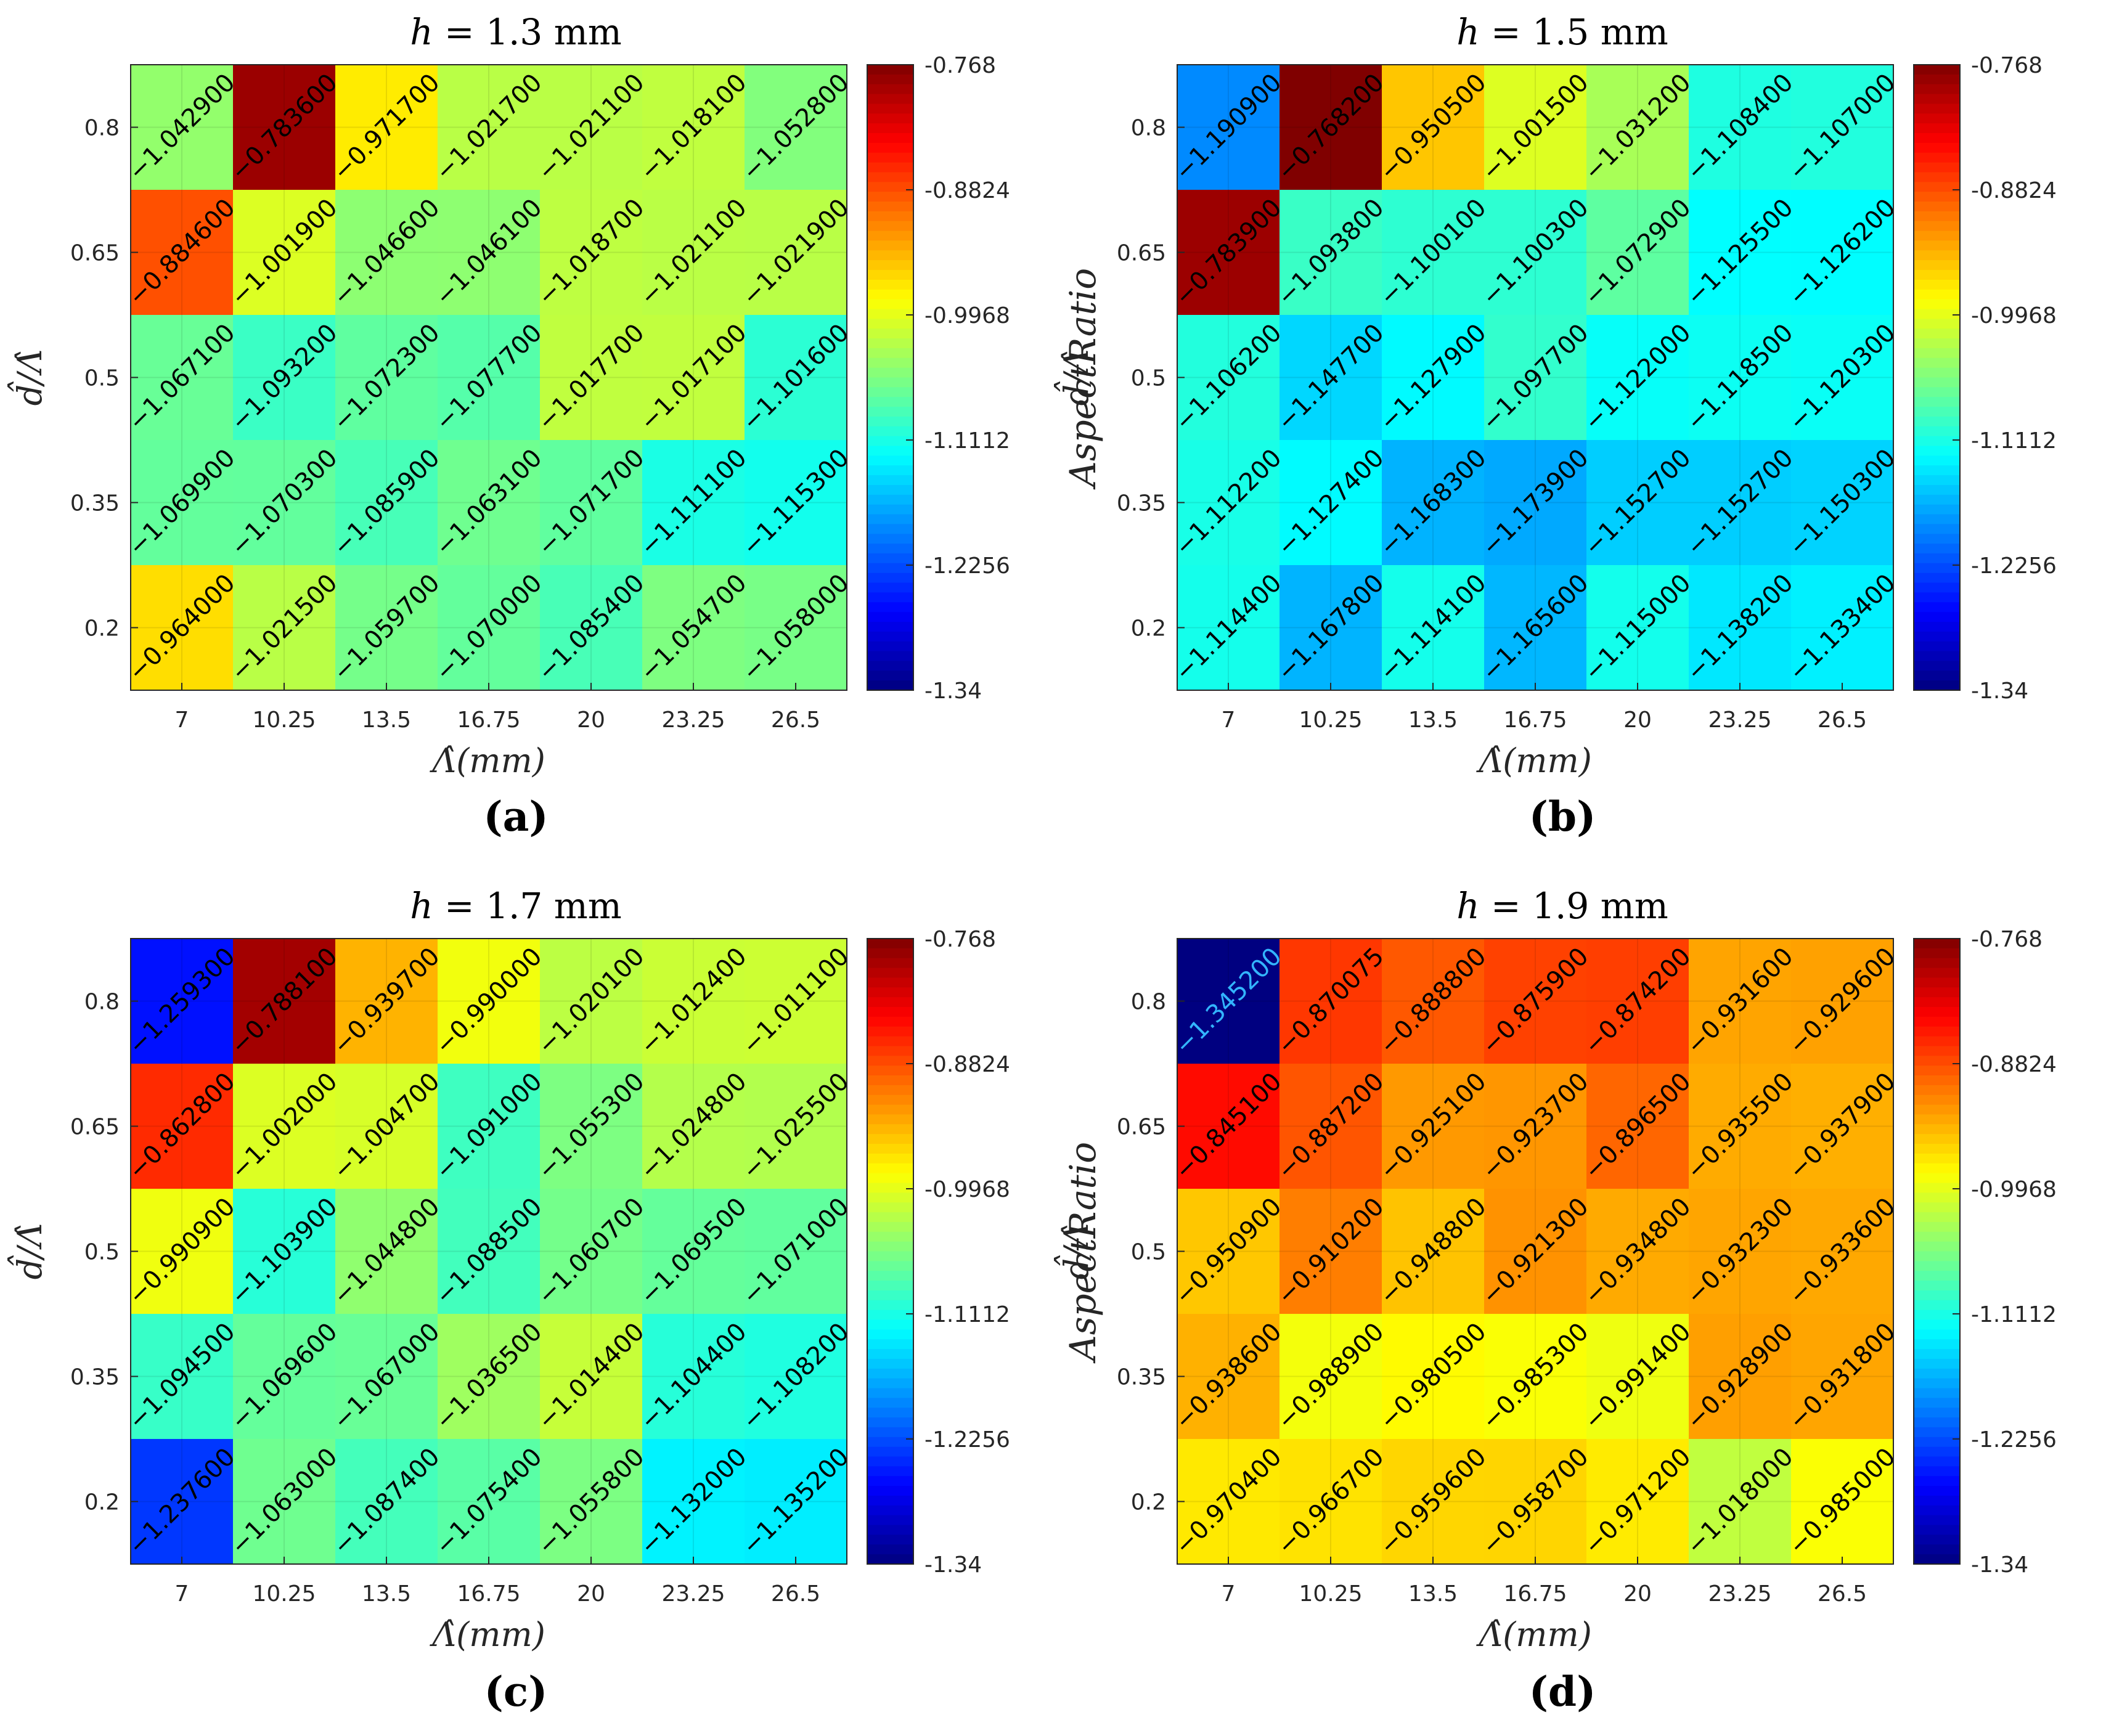  What do you see at coordinates (95, 253) in the screenshot?
I see `y-tick-label: 0.65` at bounding box center [95, 253].